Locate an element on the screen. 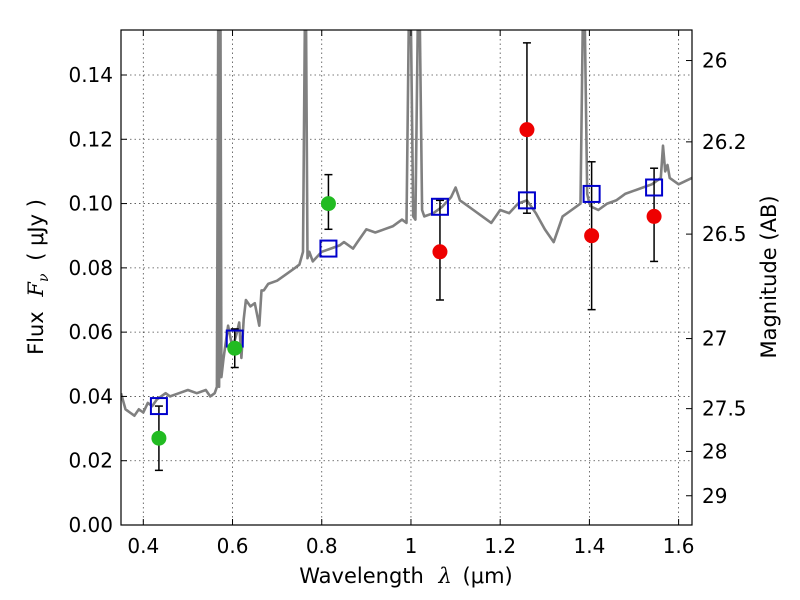 The width and height of the screenshot is (800, 600). y-tick-label: 0.04 is located at coordinates (90, 396).